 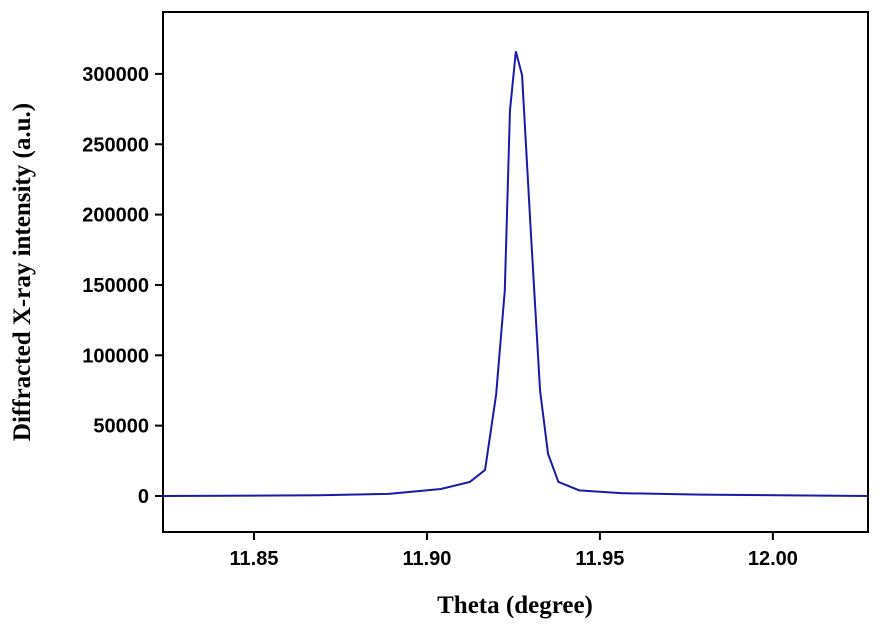 I want to click on x-tick-label: 11.95, so click(x=599, y=559).